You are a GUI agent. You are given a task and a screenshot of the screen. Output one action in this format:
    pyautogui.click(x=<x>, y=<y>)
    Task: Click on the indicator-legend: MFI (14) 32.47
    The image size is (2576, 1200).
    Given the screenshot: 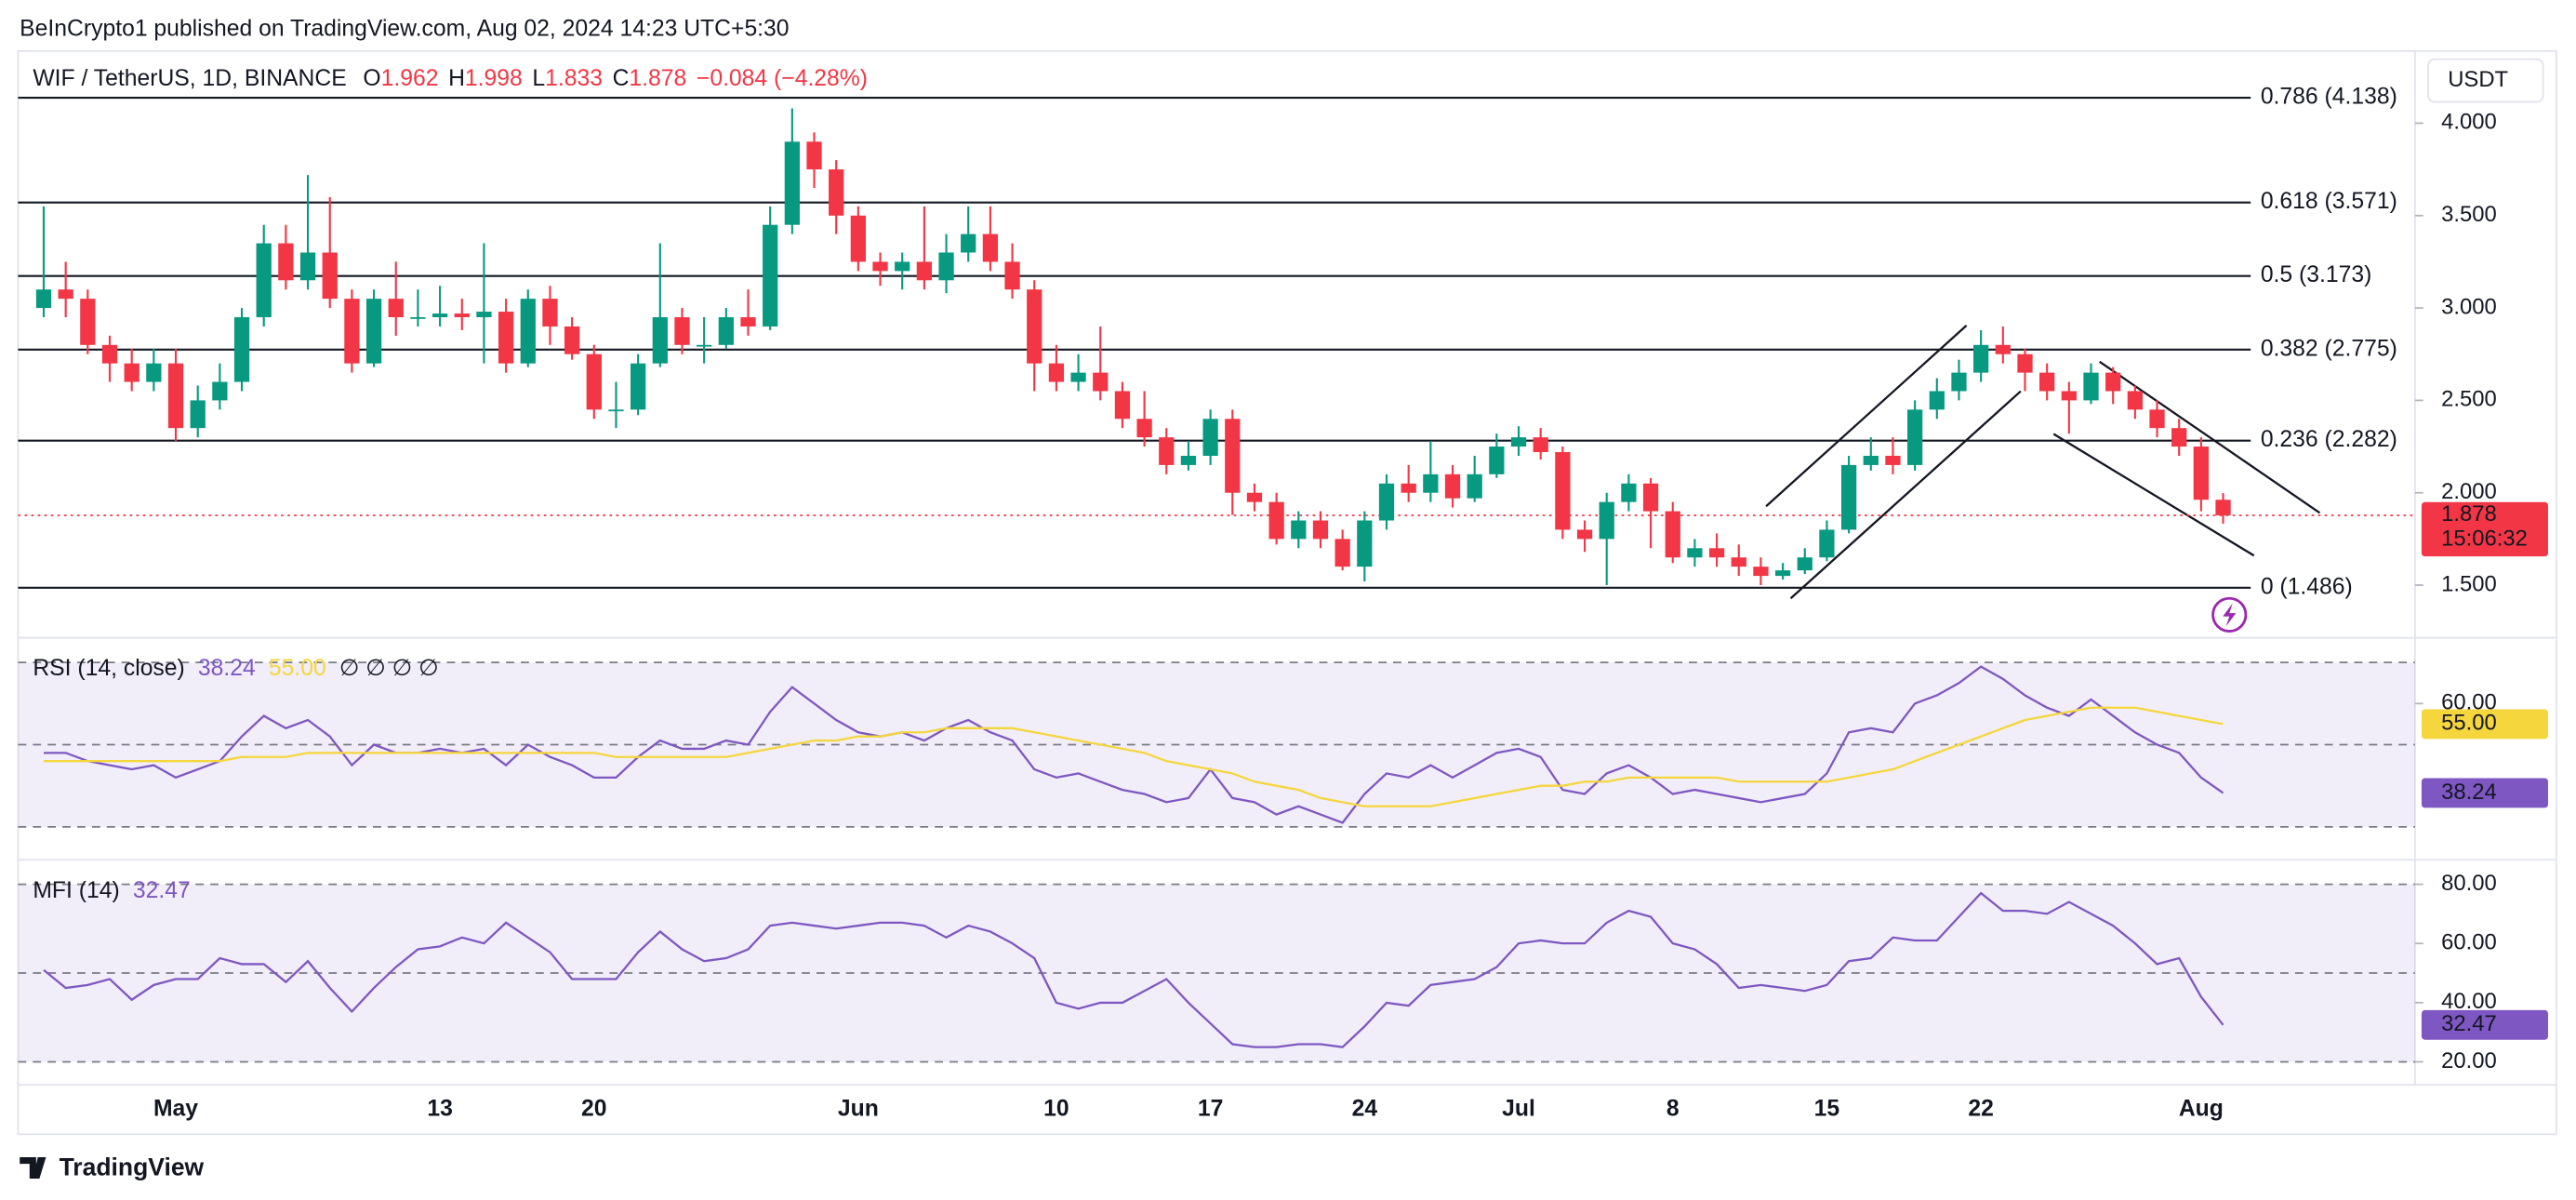 What is the action you would take?
    pyautogui.click(x=111, y=889)
    